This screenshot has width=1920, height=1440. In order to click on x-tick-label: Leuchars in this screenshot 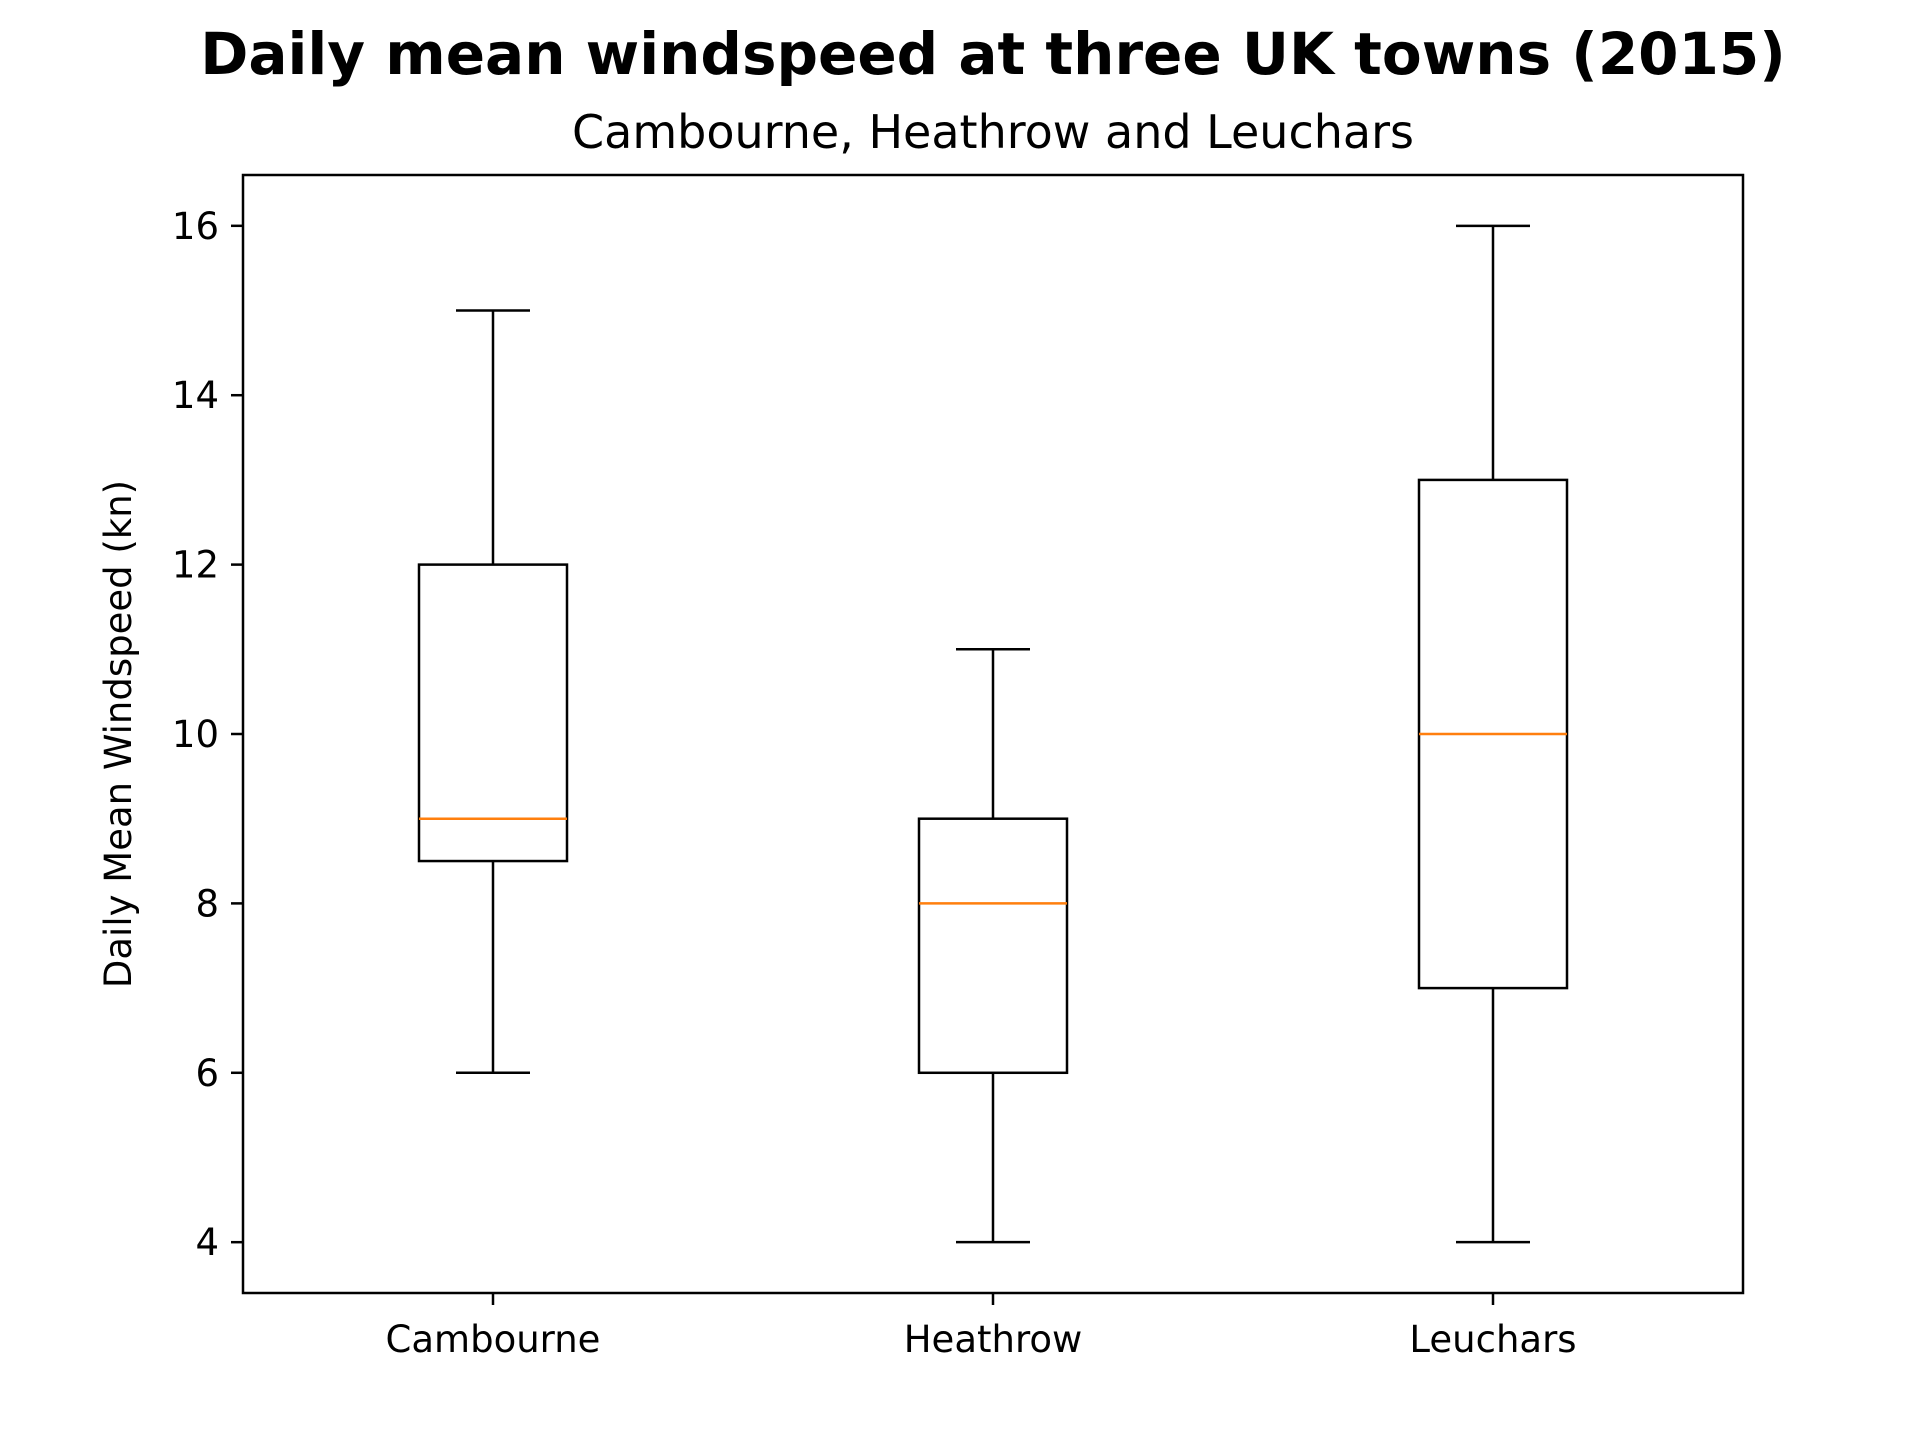, I will do `click(1492, 1339)`.